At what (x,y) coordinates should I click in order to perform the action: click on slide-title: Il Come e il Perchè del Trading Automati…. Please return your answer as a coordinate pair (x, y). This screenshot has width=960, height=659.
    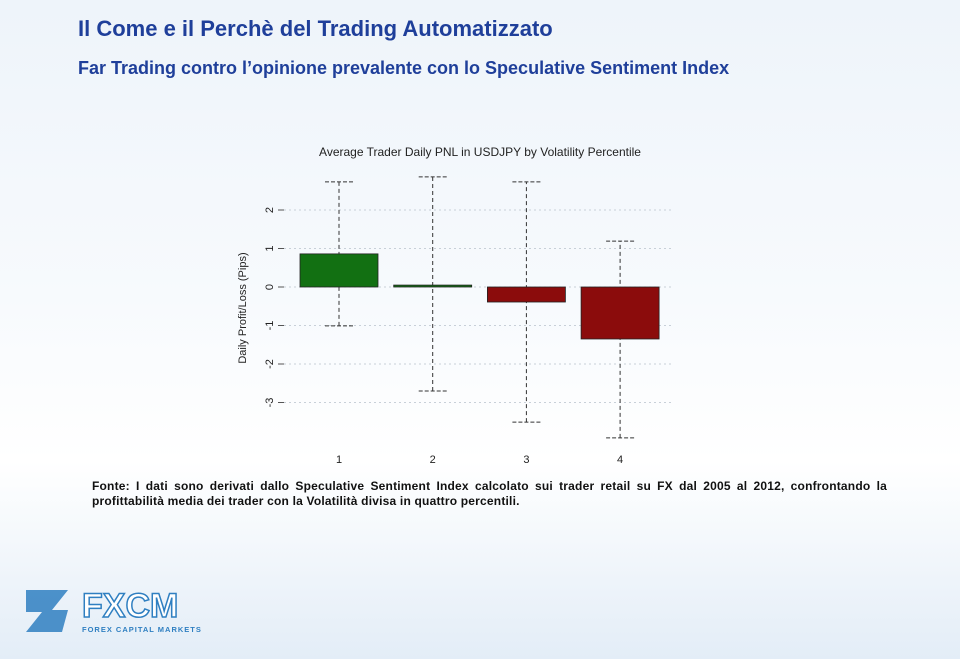
    Looking at the image, I should click on (315, 28).